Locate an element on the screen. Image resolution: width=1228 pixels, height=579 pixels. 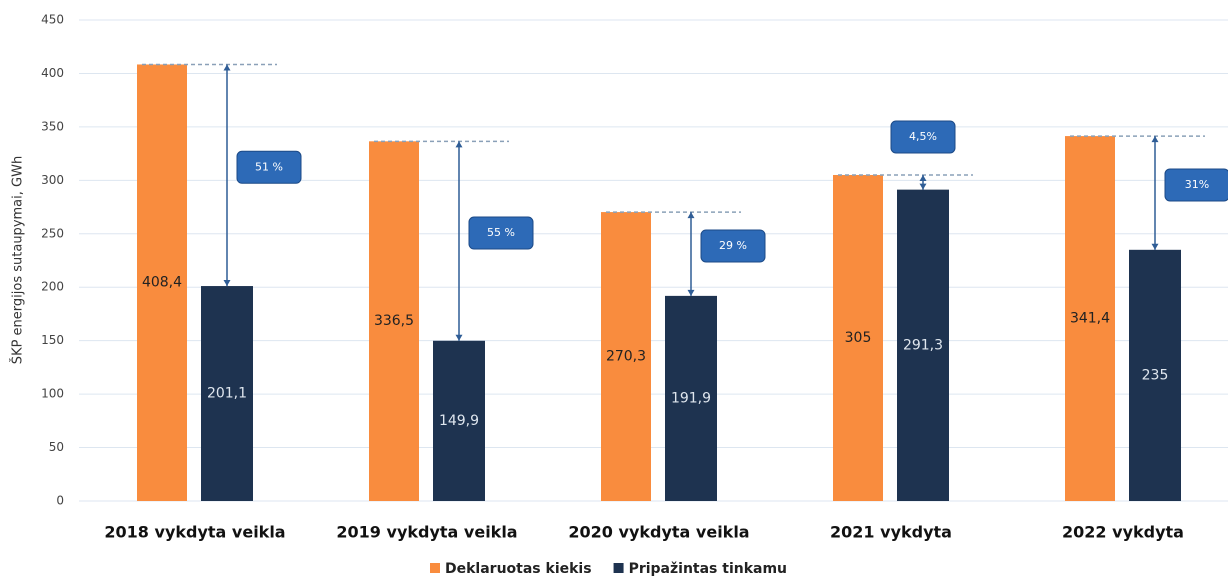
callout-label: 29 % is located at coordinates (733, 245).